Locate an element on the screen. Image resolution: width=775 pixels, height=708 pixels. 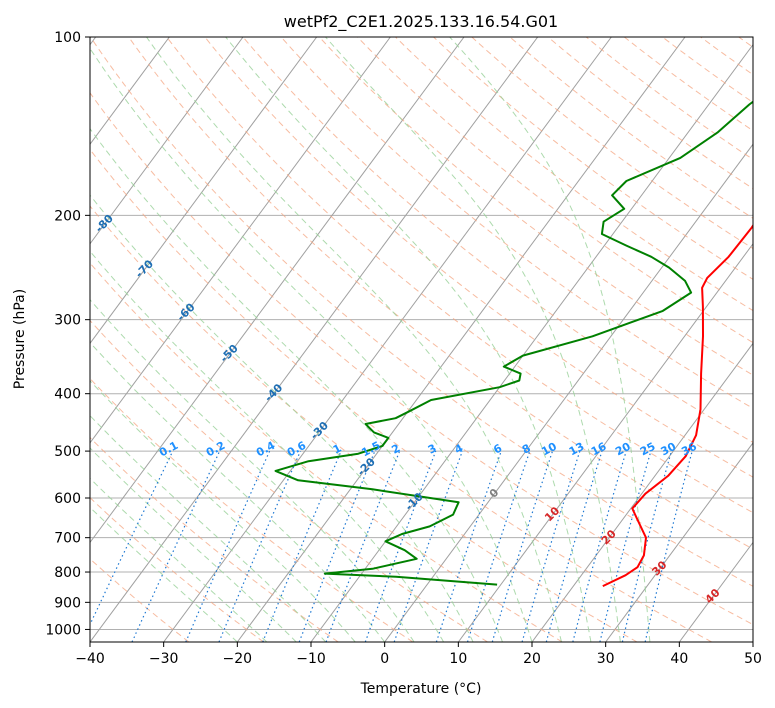
x-tick-label: −10 is located at coordinates (311, 659).